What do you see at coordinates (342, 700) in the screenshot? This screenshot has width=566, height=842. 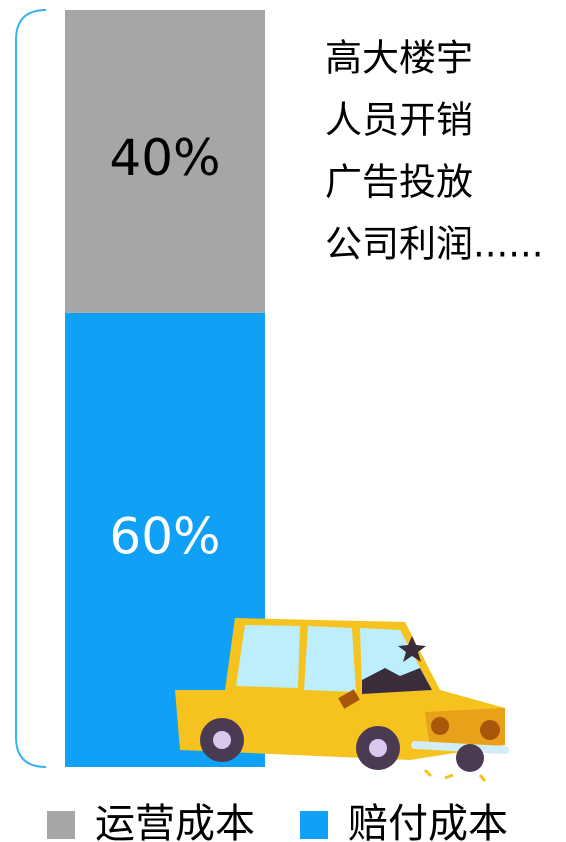 I see `car-illustration` at bounding box center [342, 700].